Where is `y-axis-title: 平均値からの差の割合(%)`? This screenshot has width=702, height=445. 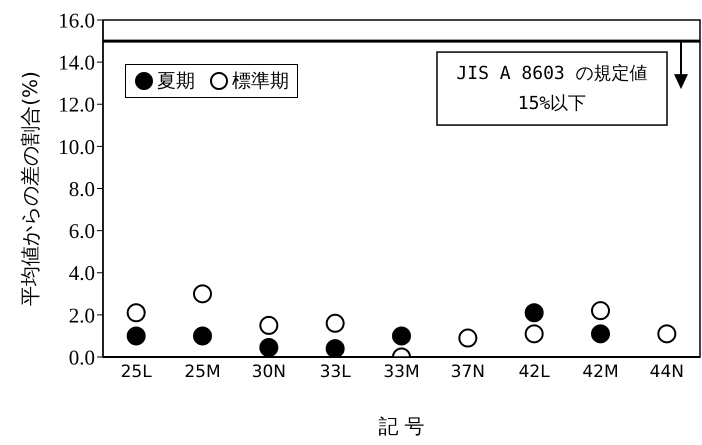 y-axis-title: 平均値からの差の割合(%) is located at coordinates (30, 188).